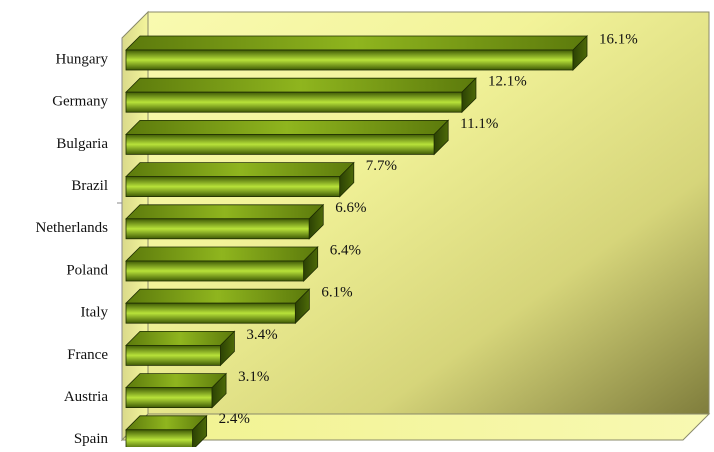 The width and height of the screenshot is (714, 452). What do you see at coordinates (350, 208) in the screenshot?
I see `value-label: 6.6%` at bounding box center [350, 208].